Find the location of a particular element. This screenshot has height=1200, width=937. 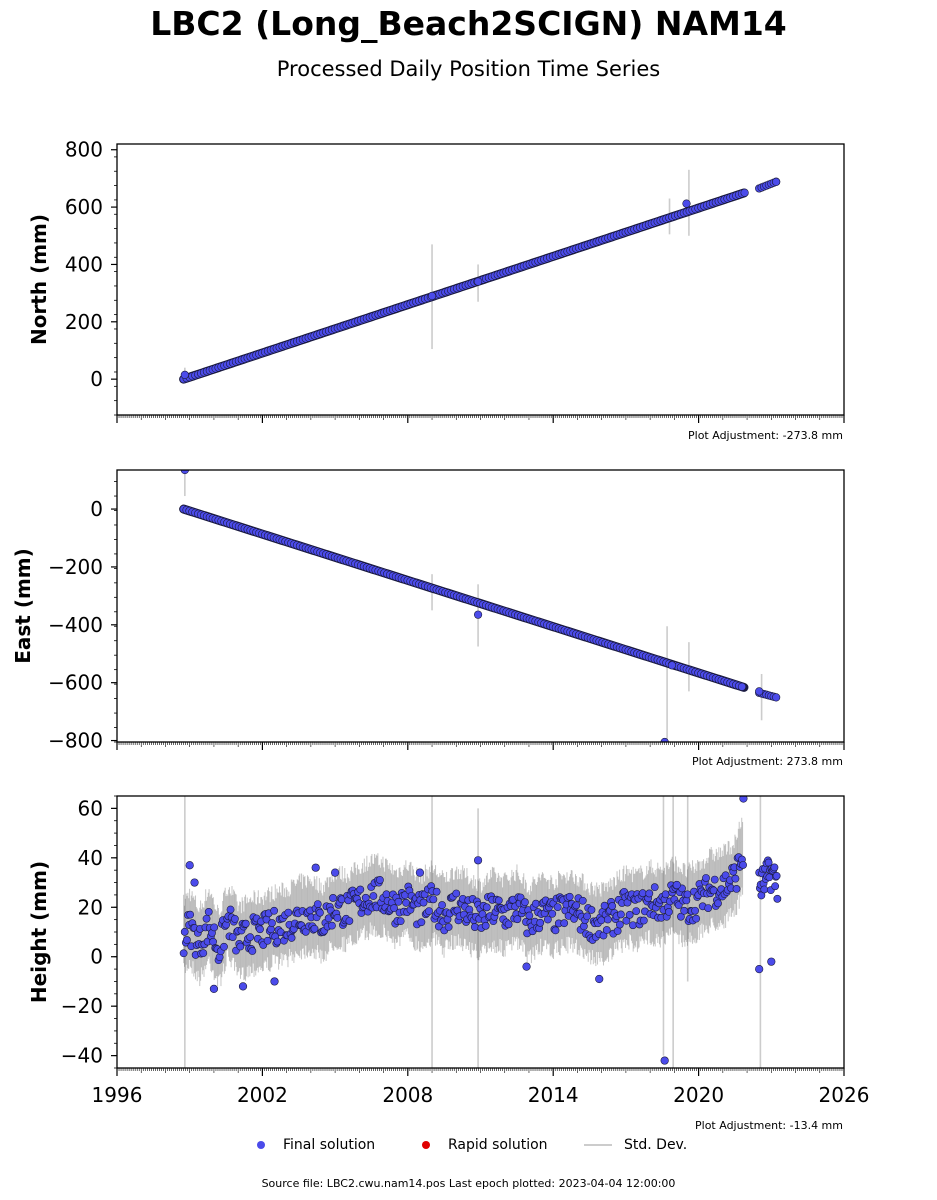

y-tick-label: 400 is located at coordinates (84, 264).